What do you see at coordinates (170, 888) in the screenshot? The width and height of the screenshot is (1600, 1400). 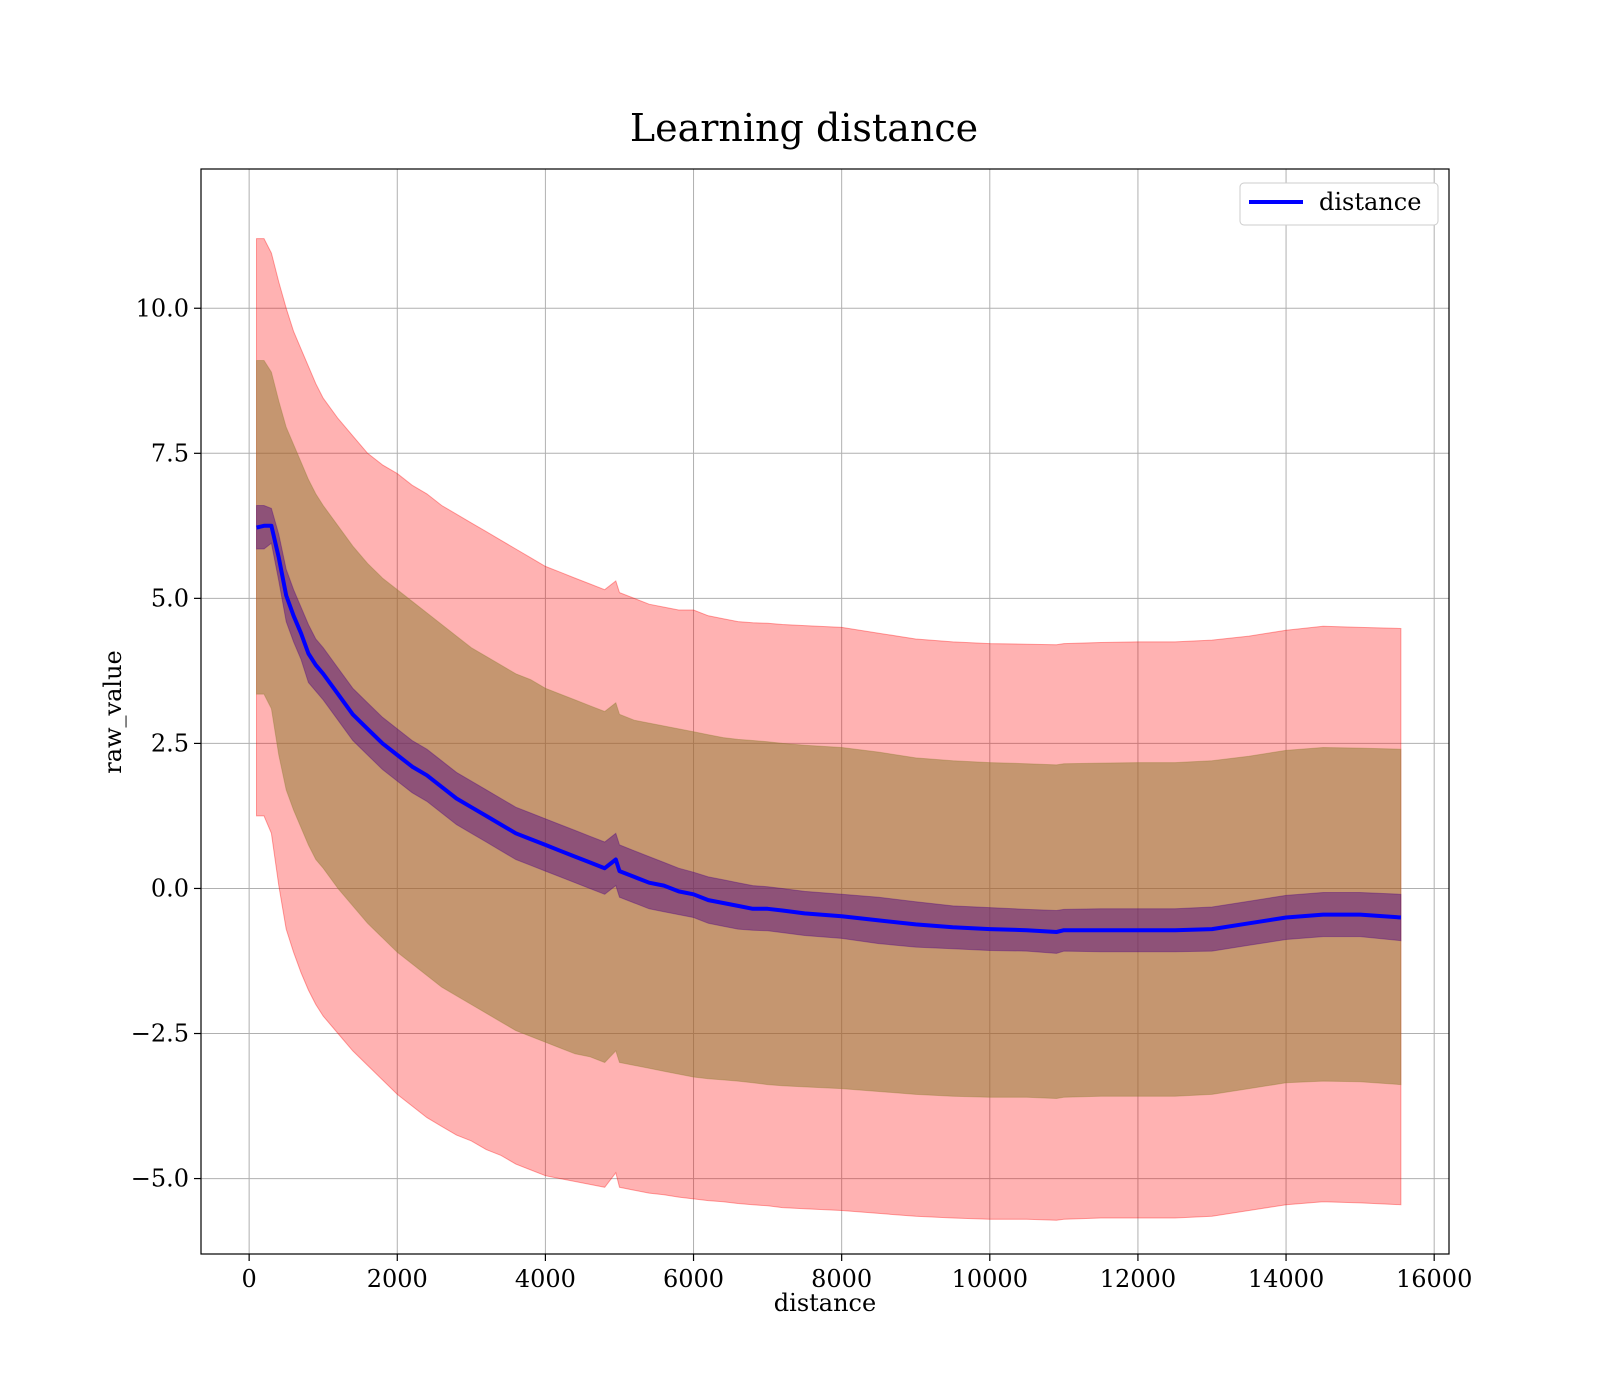 I see `y-tick-label: 0.0` at bounding box center [170, 888].